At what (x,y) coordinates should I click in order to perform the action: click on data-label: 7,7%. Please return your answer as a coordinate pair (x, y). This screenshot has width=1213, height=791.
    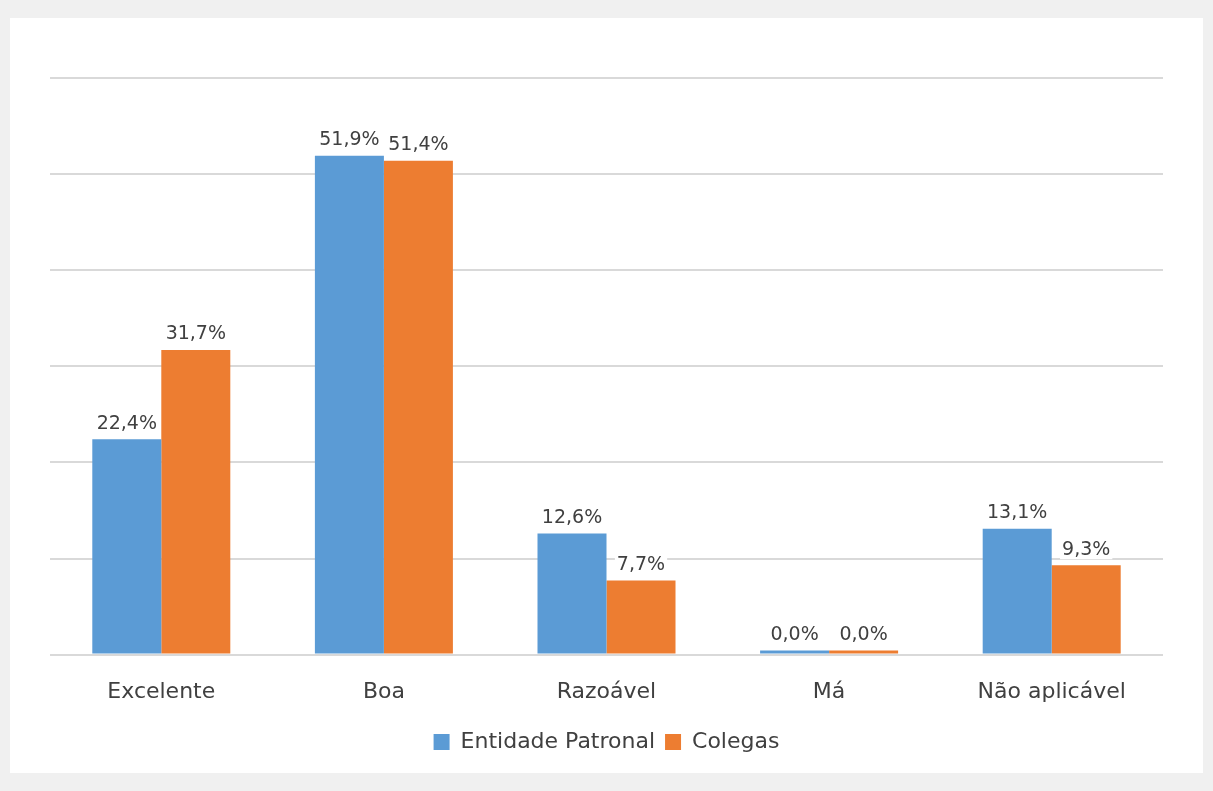
    Looking at the image, I should click on (641, 563).